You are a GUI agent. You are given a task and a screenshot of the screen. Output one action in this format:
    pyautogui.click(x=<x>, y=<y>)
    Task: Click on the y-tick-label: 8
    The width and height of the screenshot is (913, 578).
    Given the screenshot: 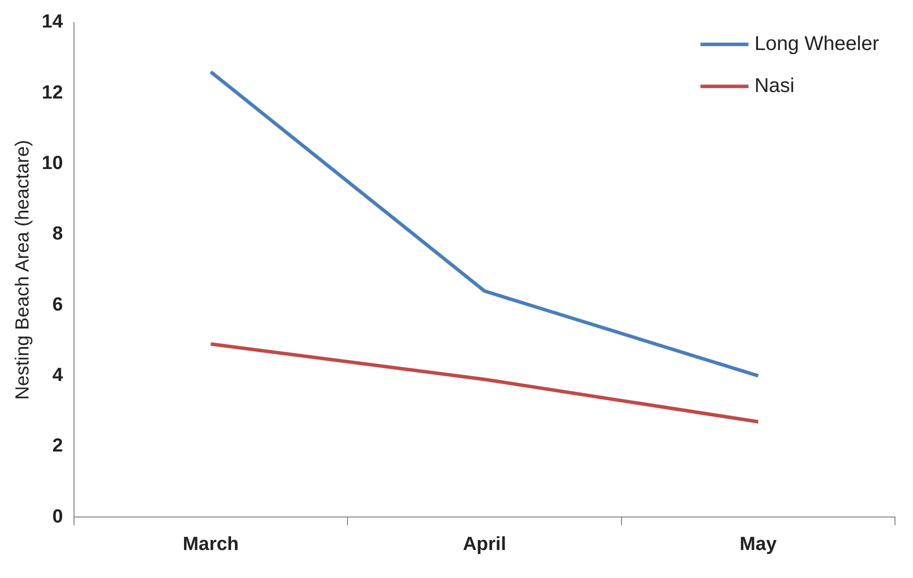 What is the action you would take?
    pyautogui.click(x=57, y=234)
    